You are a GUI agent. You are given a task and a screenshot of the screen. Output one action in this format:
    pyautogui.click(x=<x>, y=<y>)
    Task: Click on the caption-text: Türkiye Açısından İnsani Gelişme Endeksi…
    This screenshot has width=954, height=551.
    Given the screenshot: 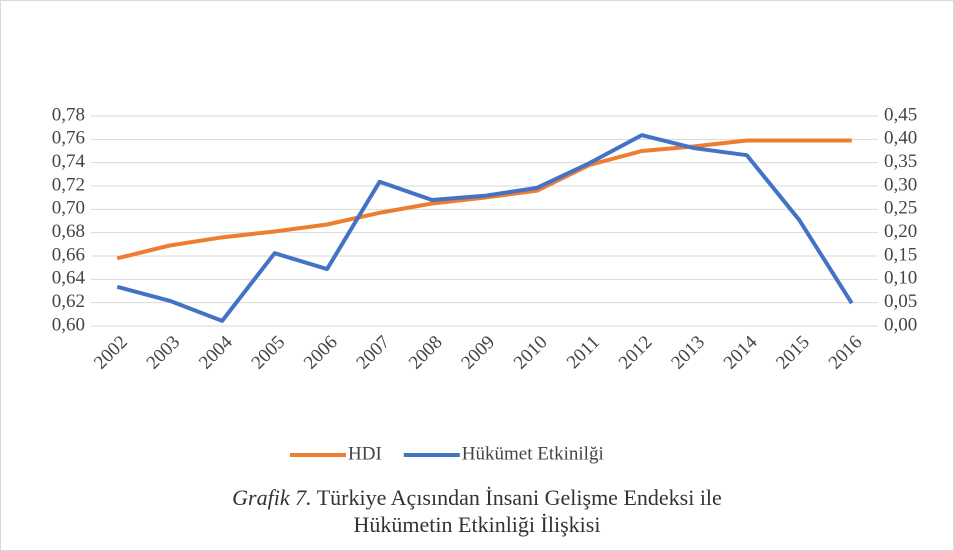 What is the action you would take?
    pyautogui.click(x=519, y=497)
    